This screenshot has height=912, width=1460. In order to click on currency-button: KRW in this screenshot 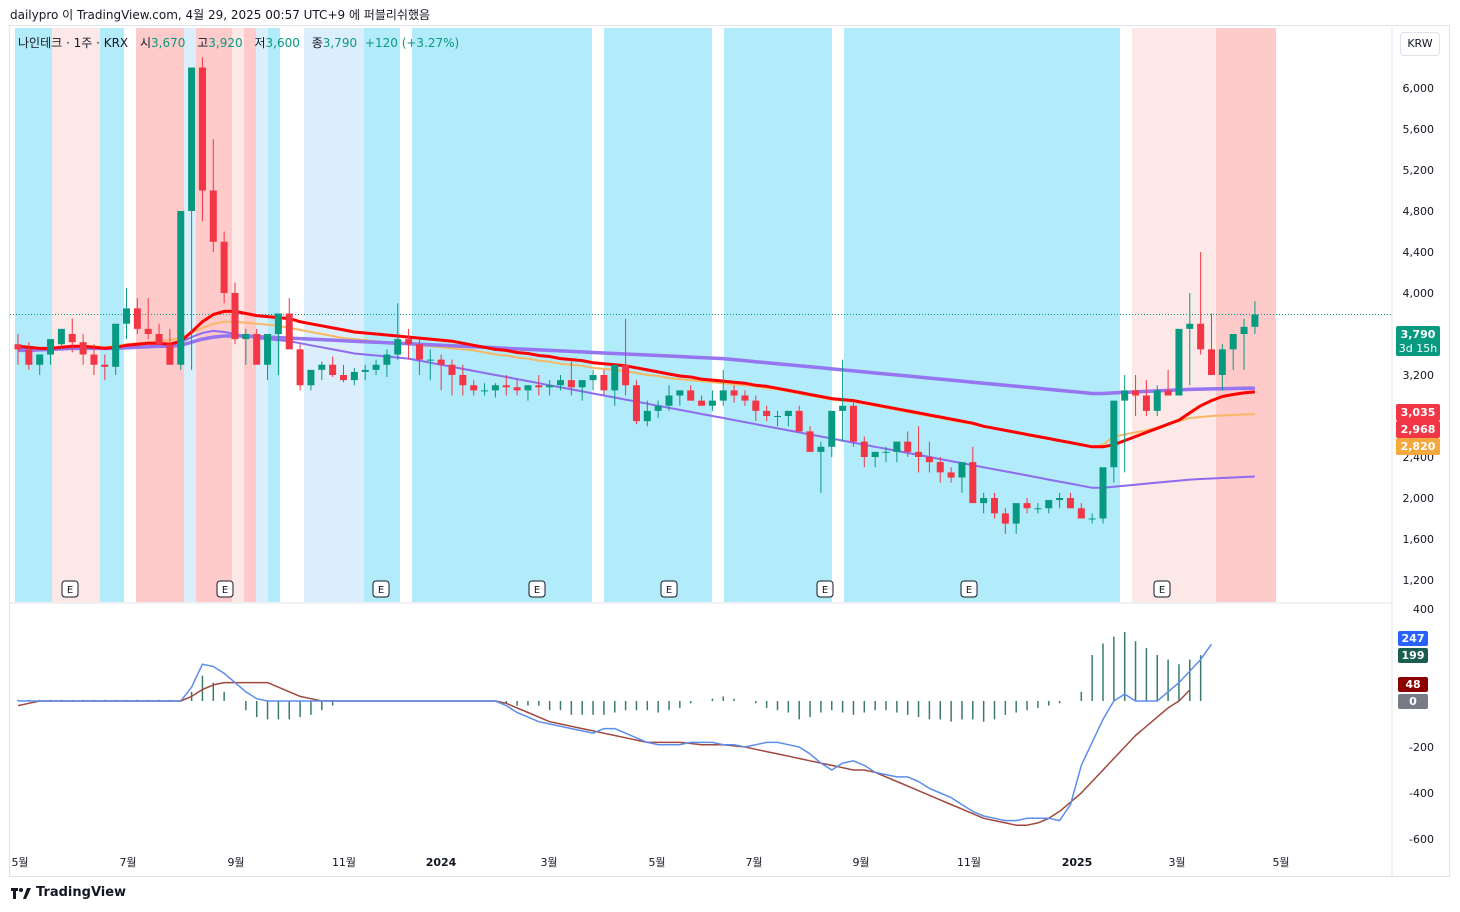, I will do `click(1420, 44)`.